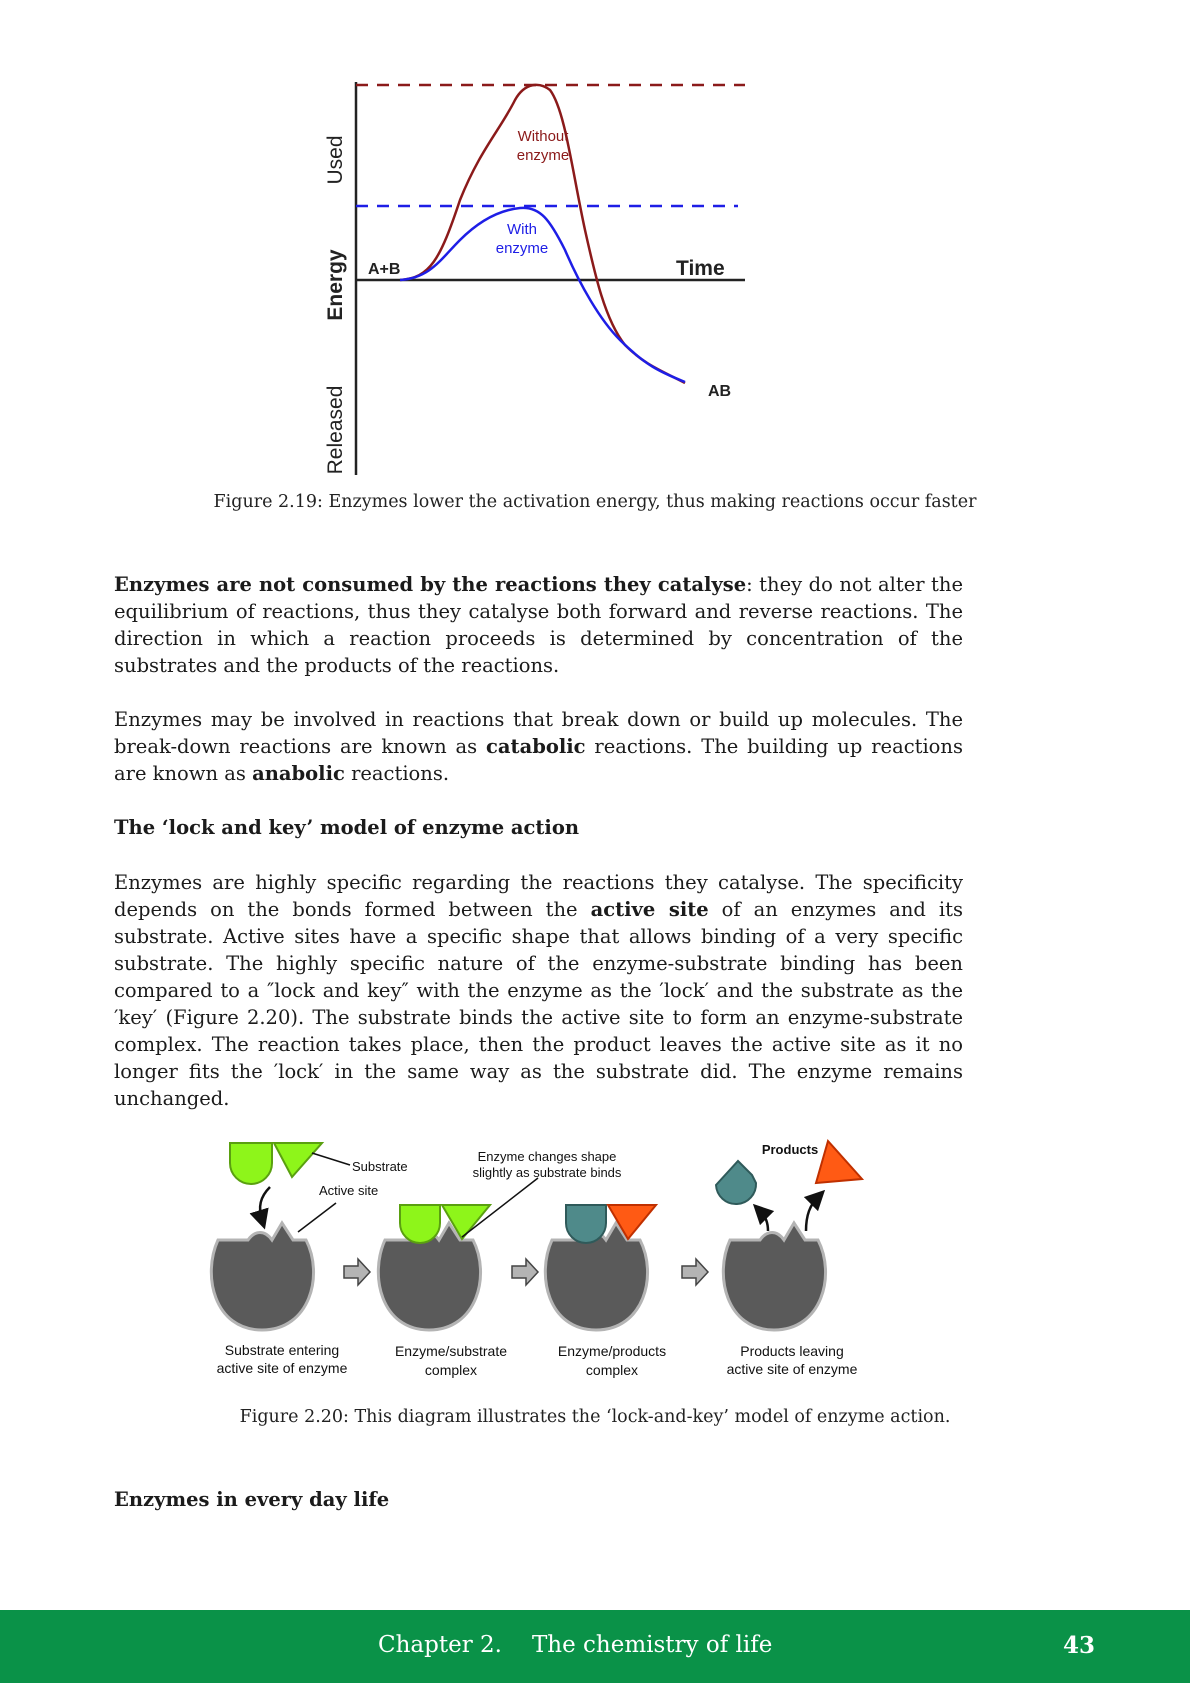  I want to click on reactants-label: A+B, so click(384, 269).